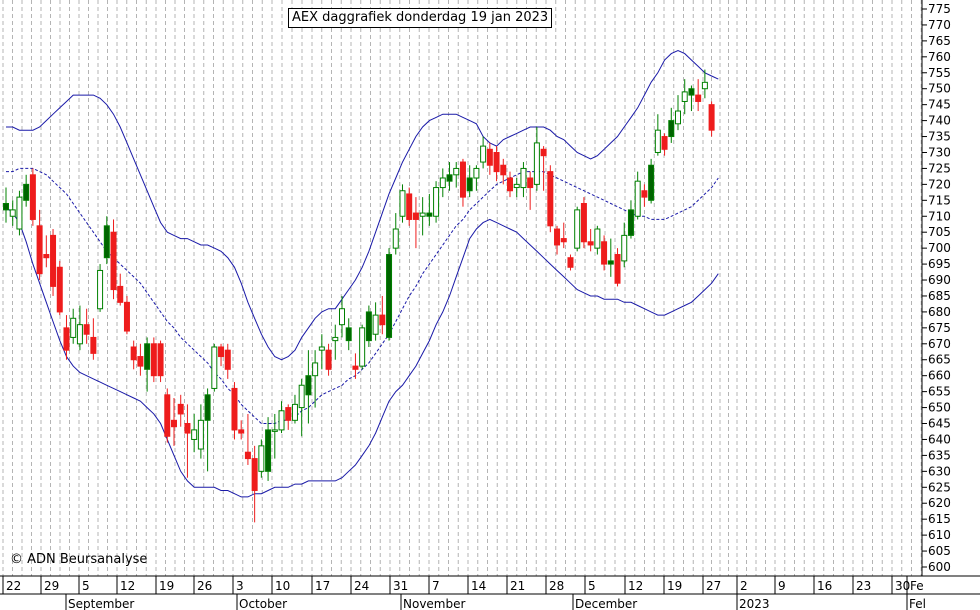 The height and width of the screenshot is (610, 980). What do you see at coordinates (939, 184) in the screenshot?
I see `y-tick-label: 720` at bounding box center [939, 184].